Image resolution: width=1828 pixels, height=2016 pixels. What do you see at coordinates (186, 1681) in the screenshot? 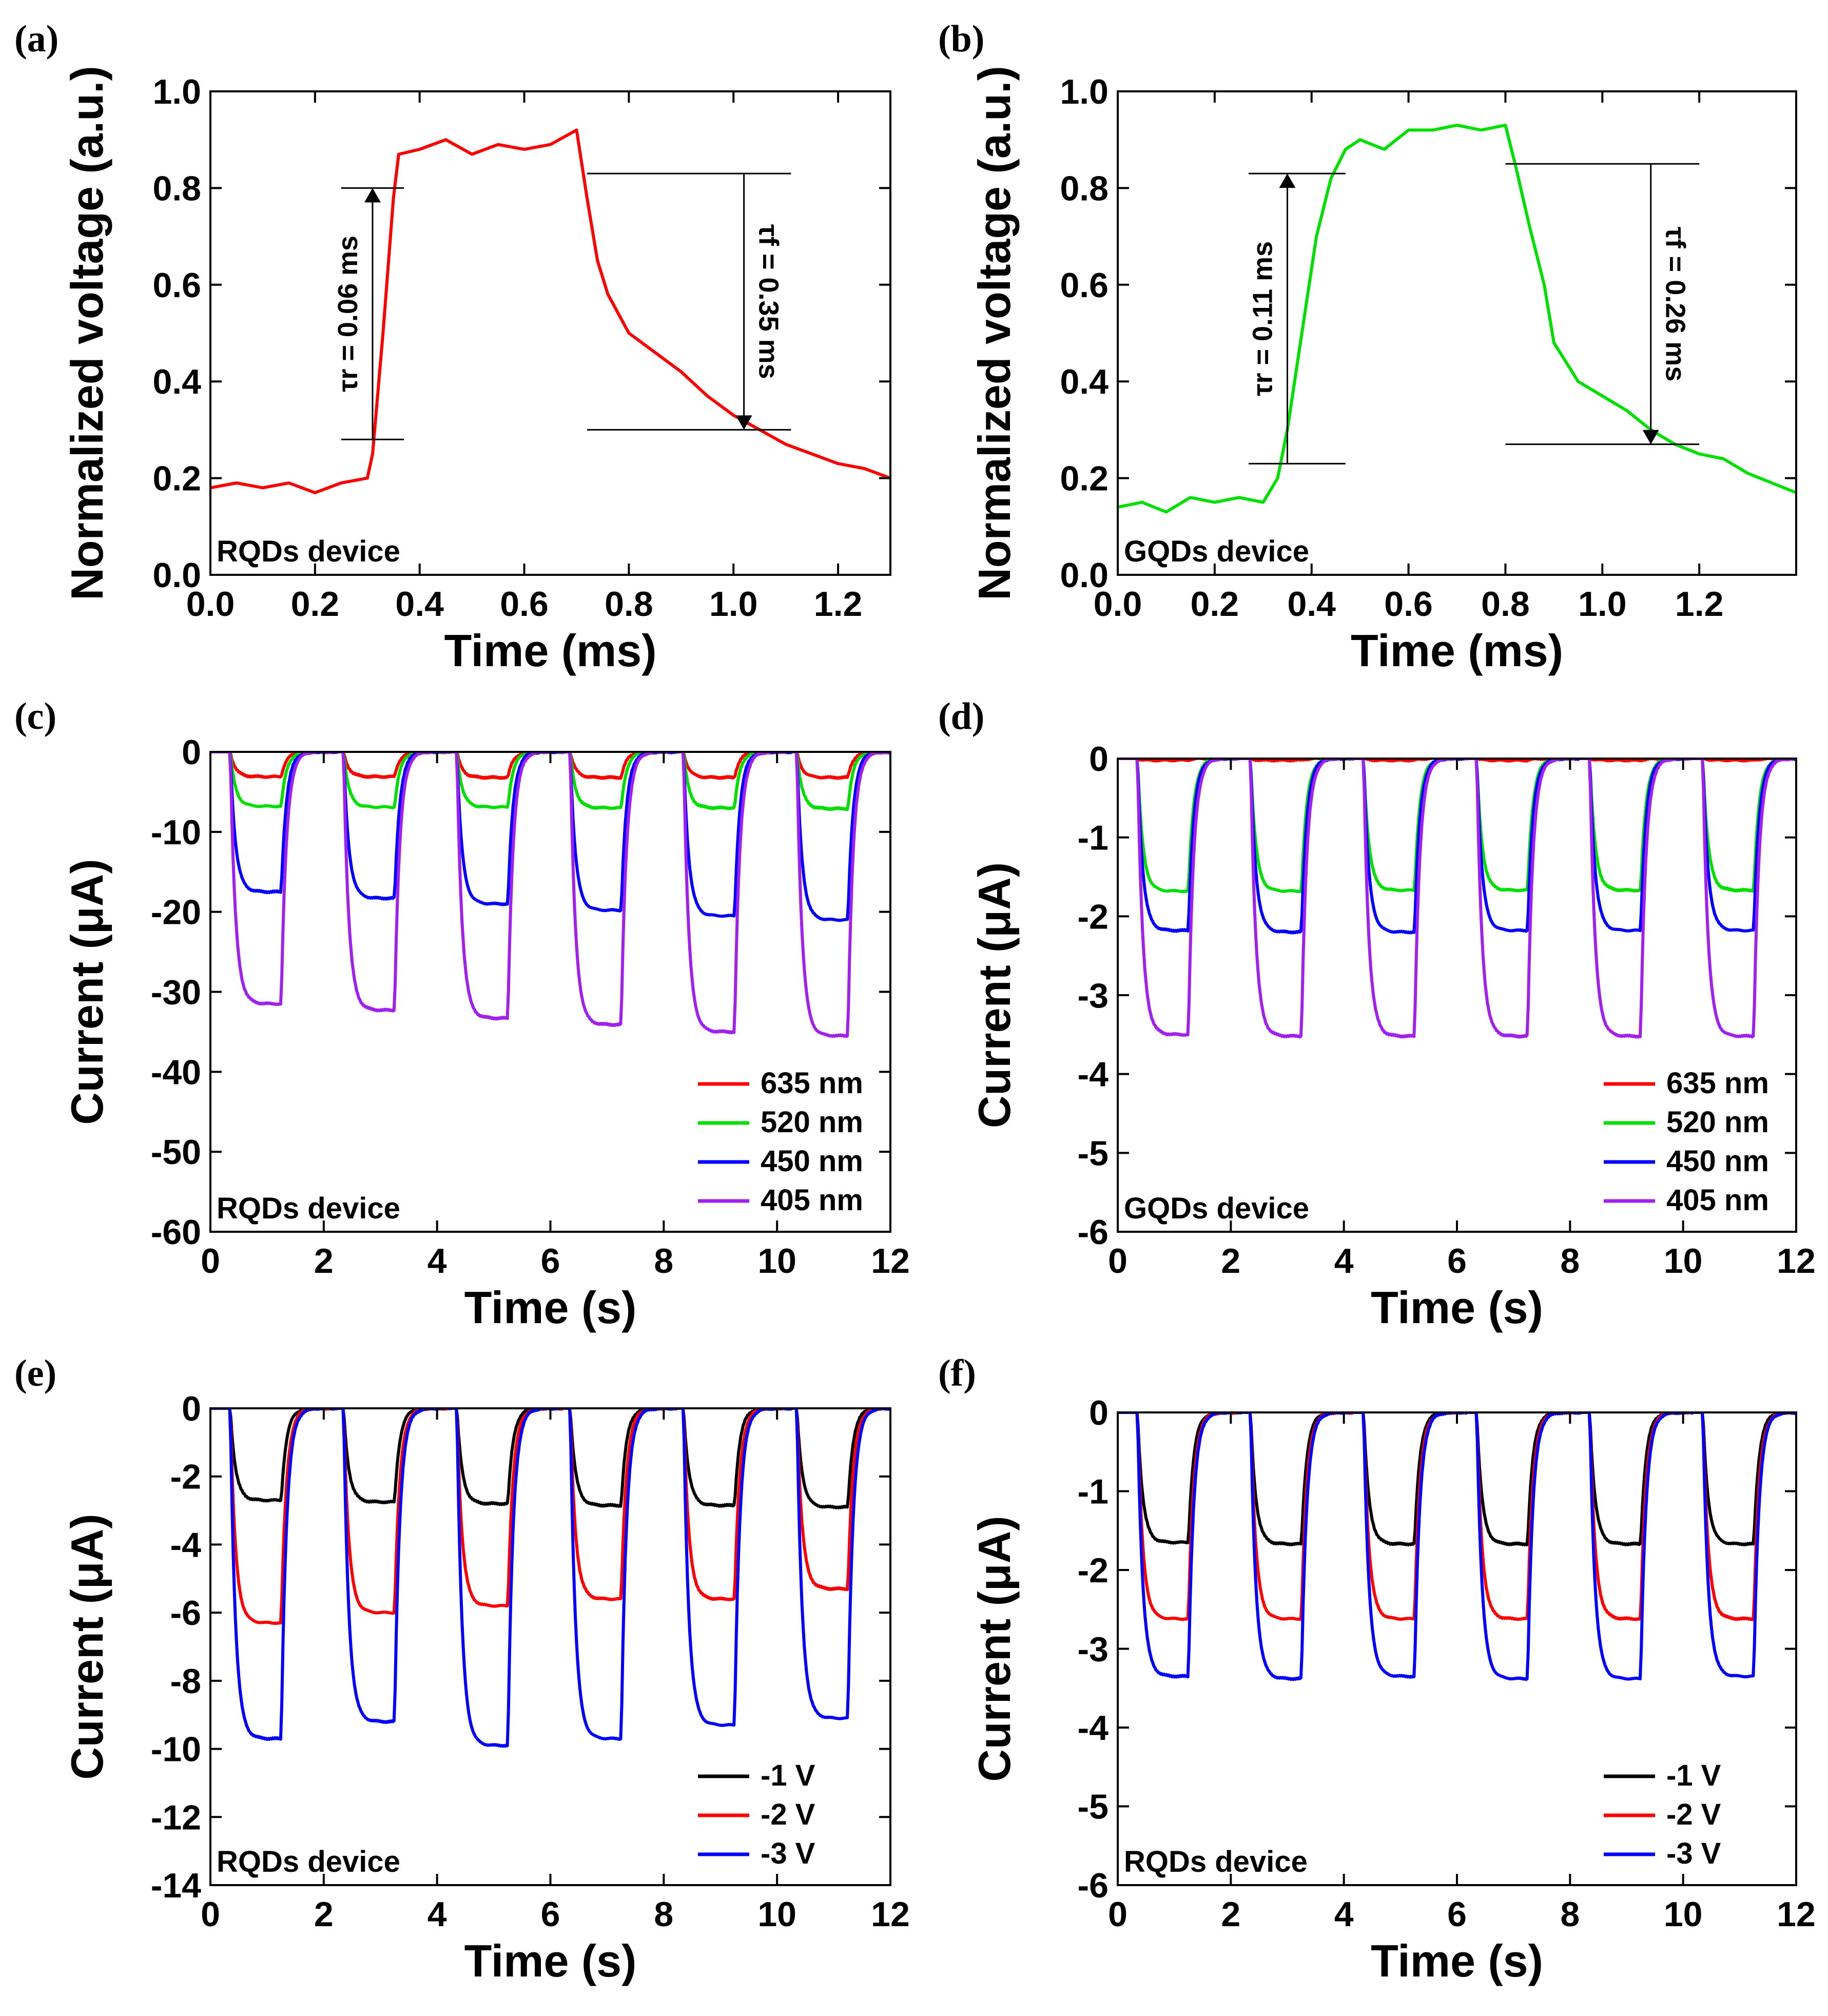
I see `y-tick-label: -8` at bounding box center [186, 1681].